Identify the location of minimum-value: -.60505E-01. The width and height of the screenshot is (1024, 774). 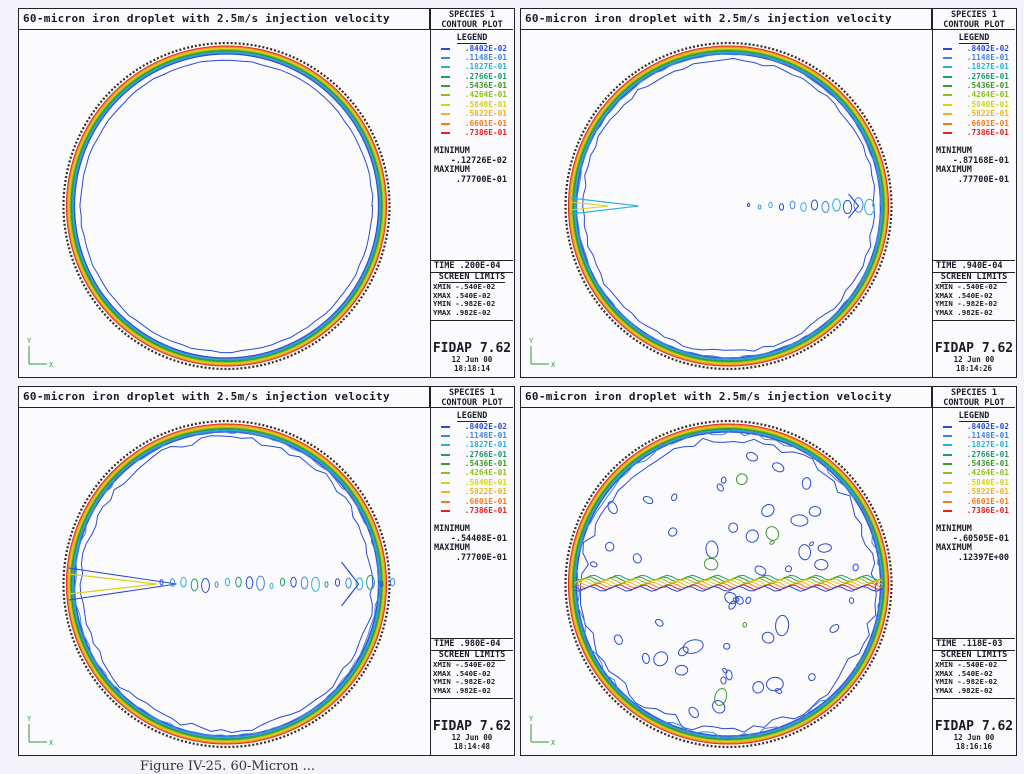
(980, 538).